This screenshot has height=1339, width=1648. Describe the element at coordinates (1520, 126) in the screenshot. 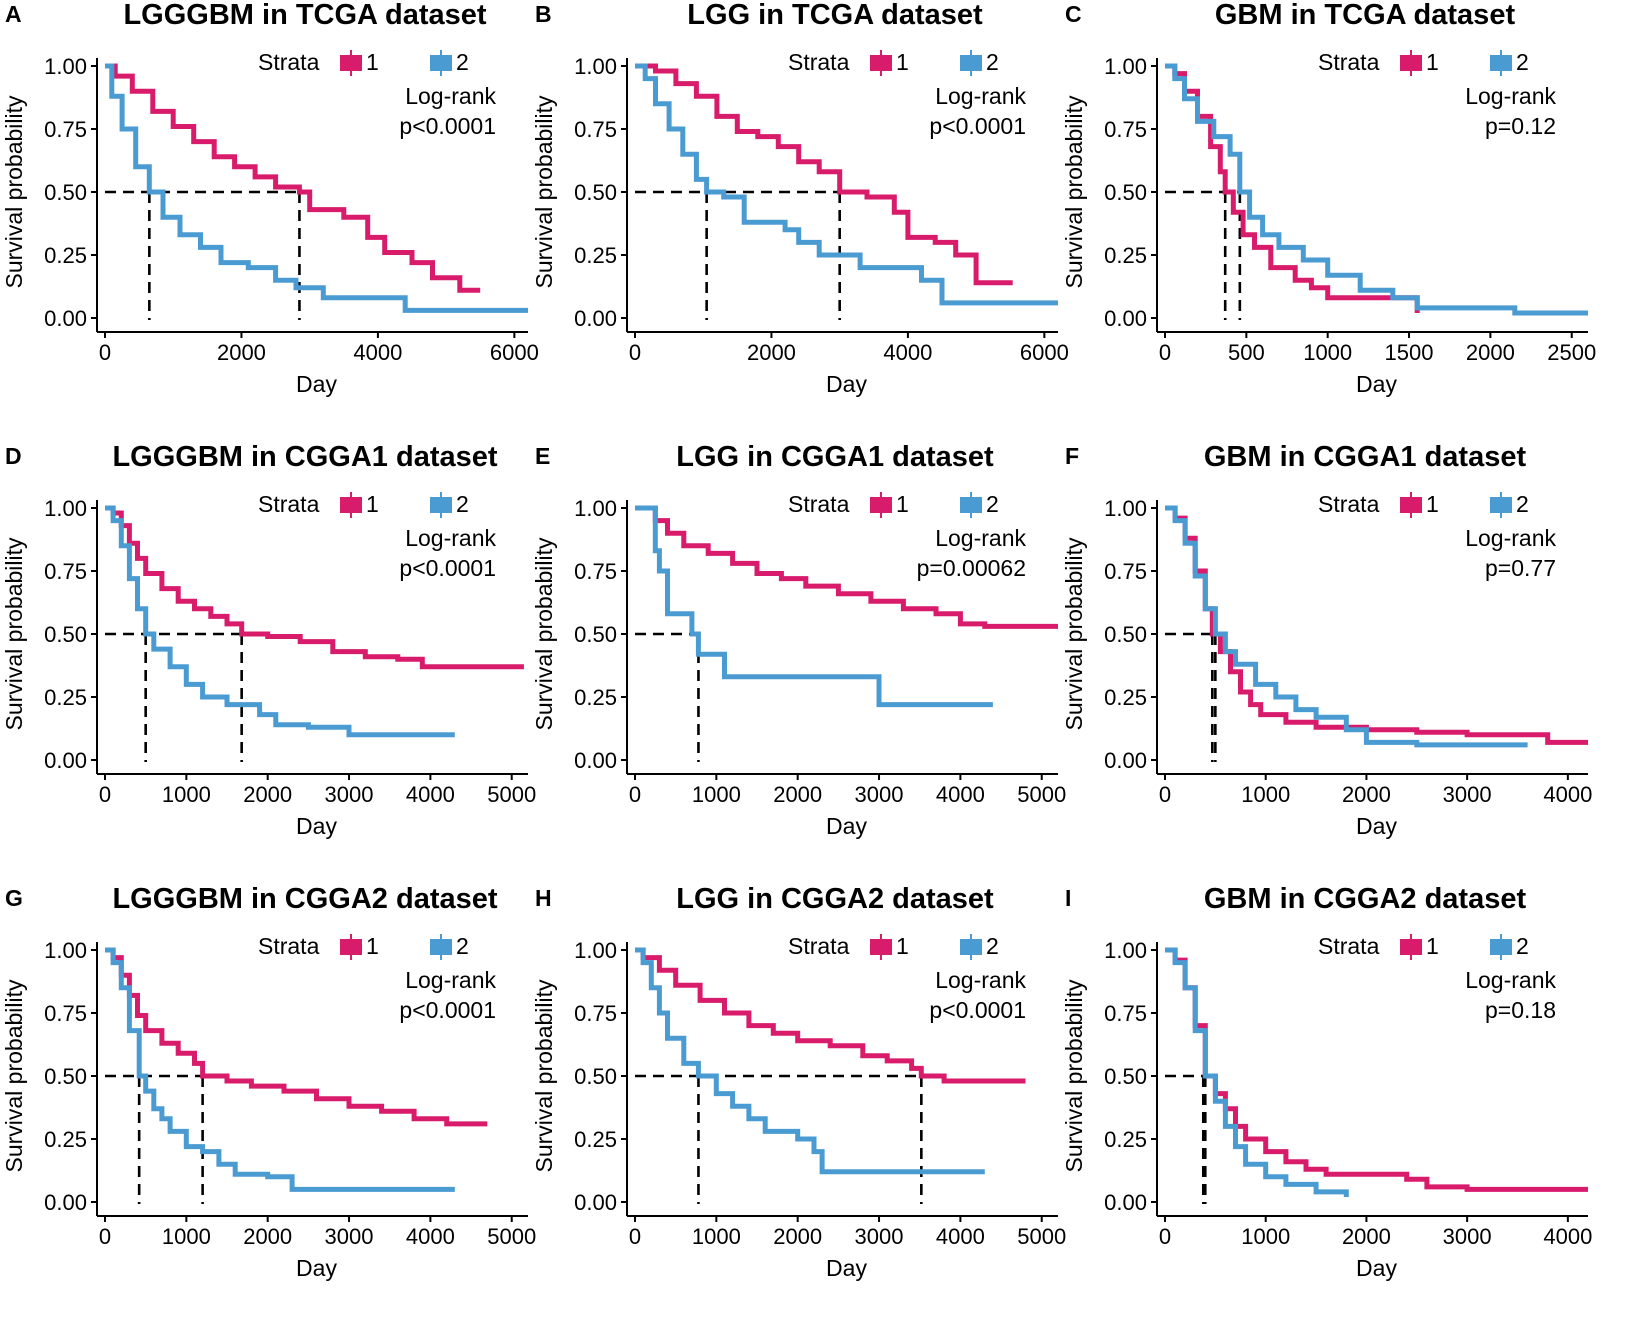

I see `logrank-pvalue: p=0.12` at that location.